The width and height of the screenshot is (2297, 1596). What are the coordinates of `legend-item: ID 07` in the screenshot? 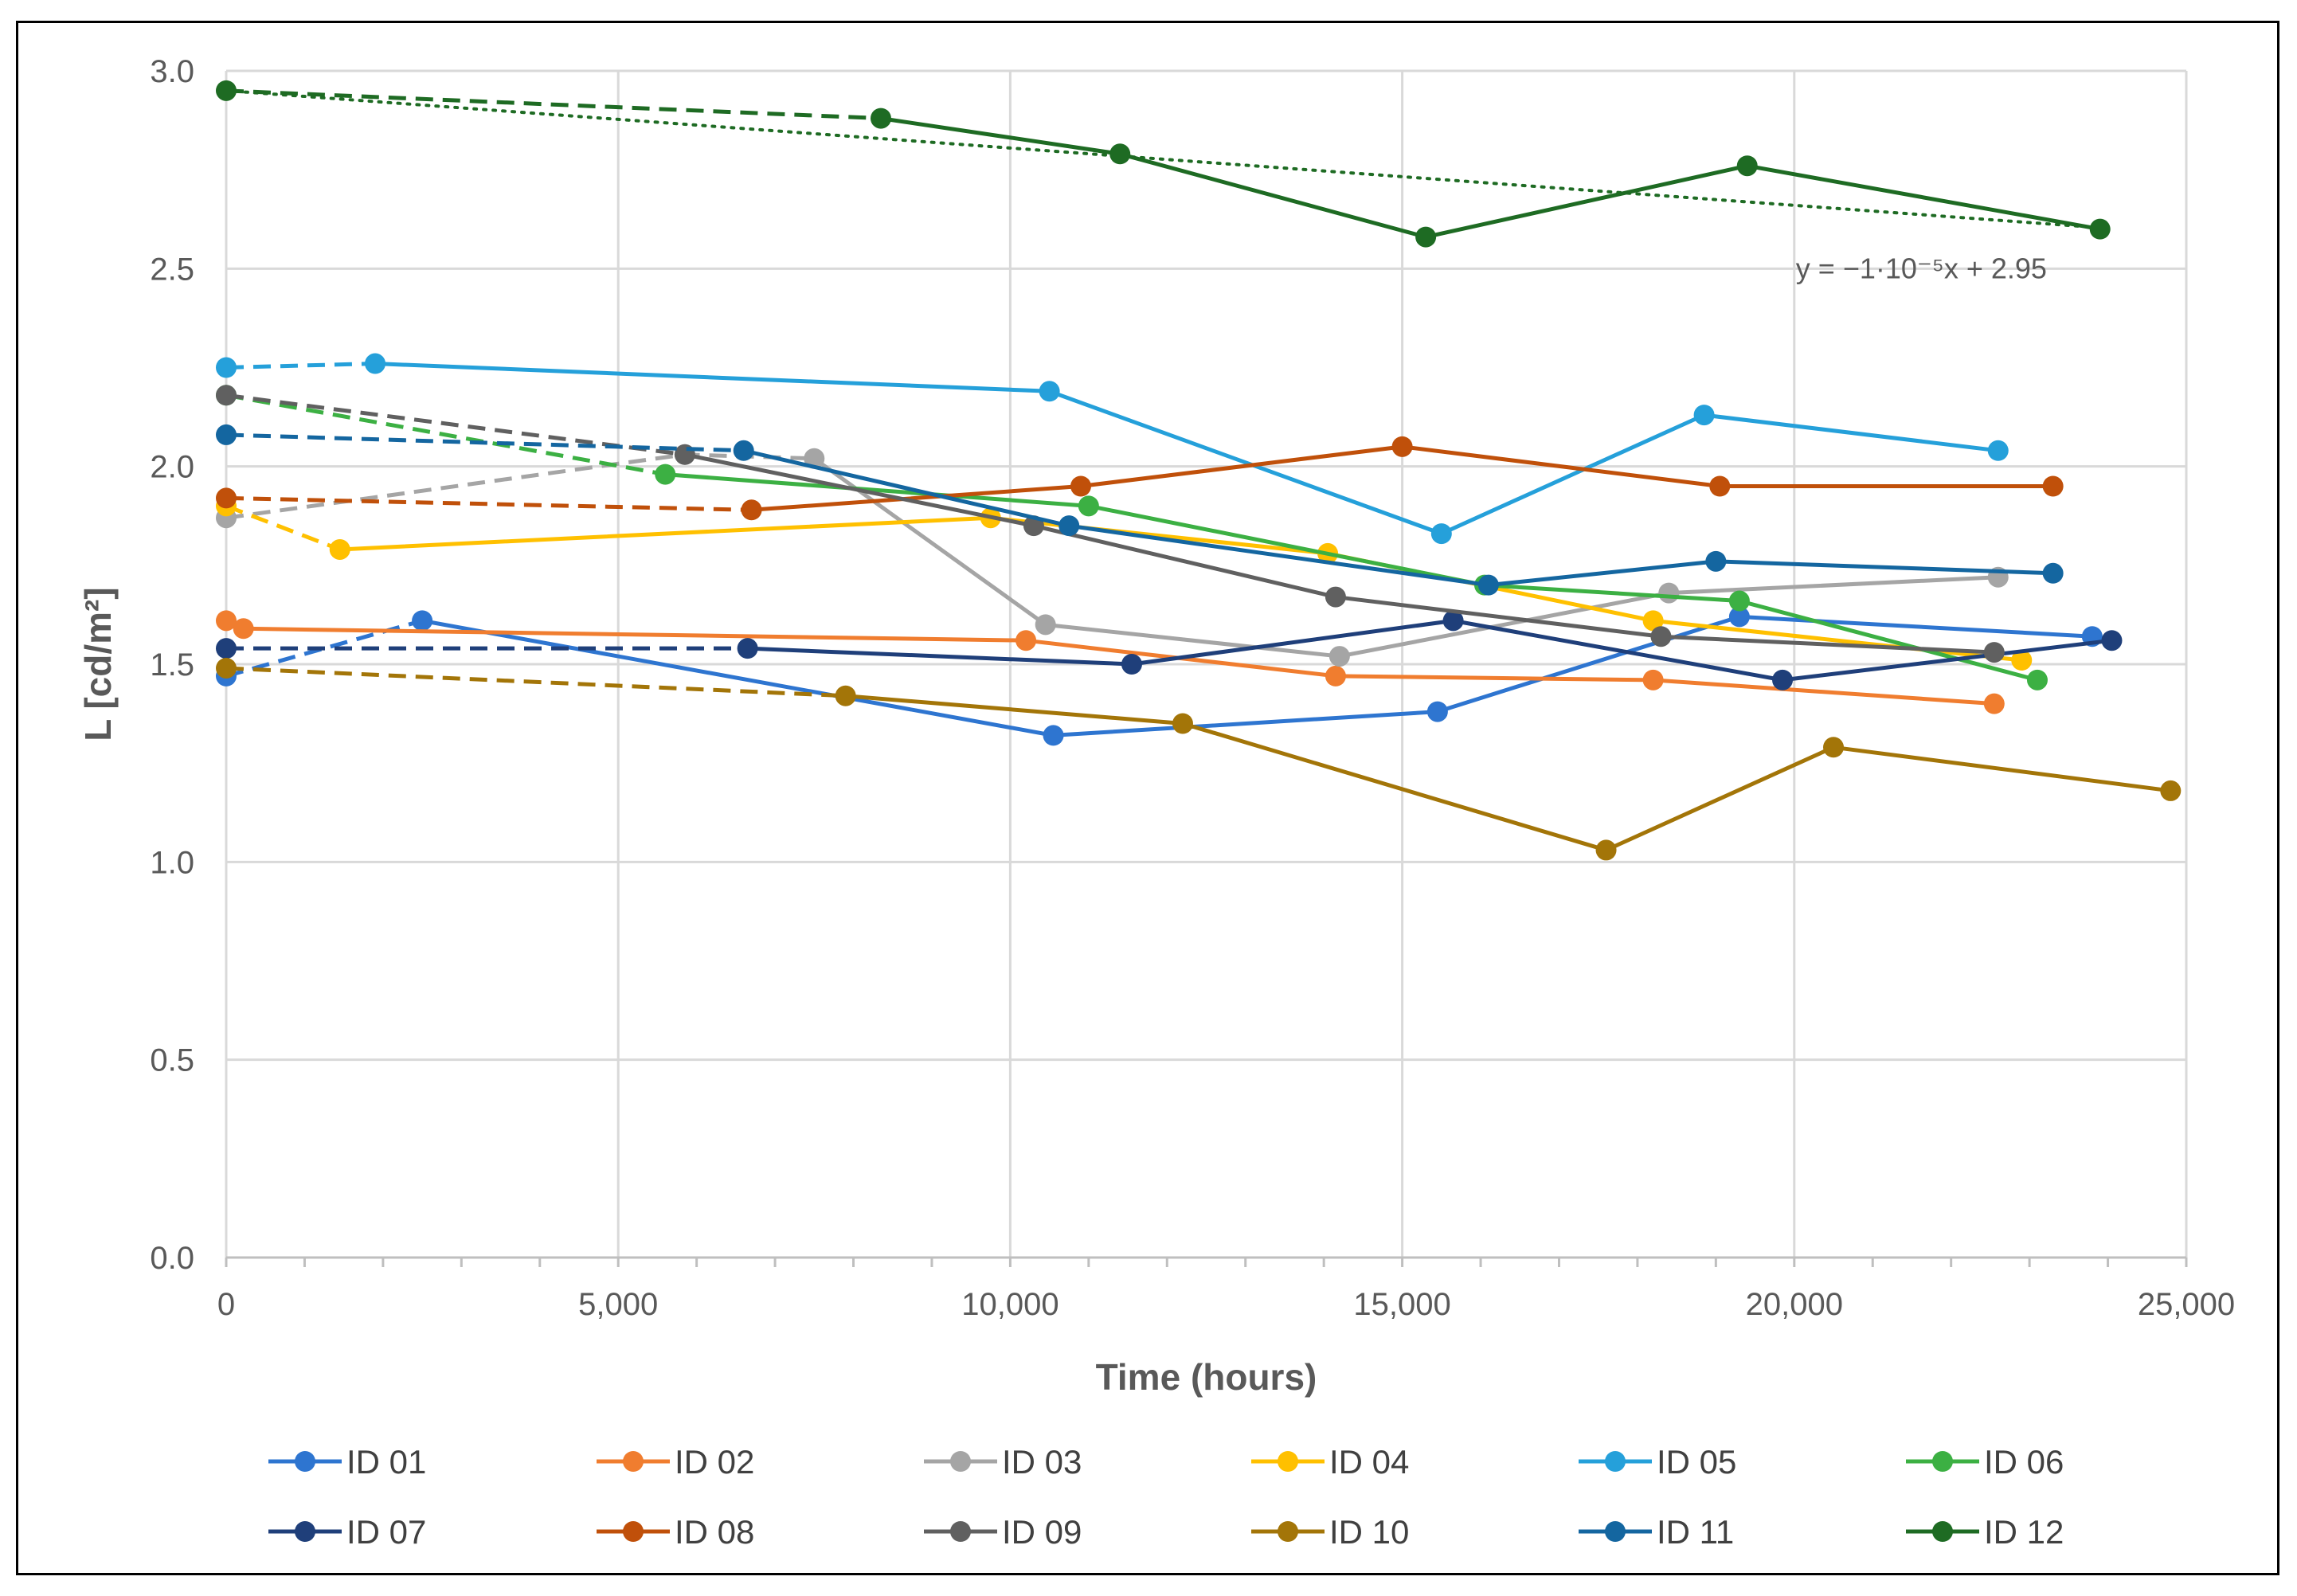 It's located at (347, 1532).